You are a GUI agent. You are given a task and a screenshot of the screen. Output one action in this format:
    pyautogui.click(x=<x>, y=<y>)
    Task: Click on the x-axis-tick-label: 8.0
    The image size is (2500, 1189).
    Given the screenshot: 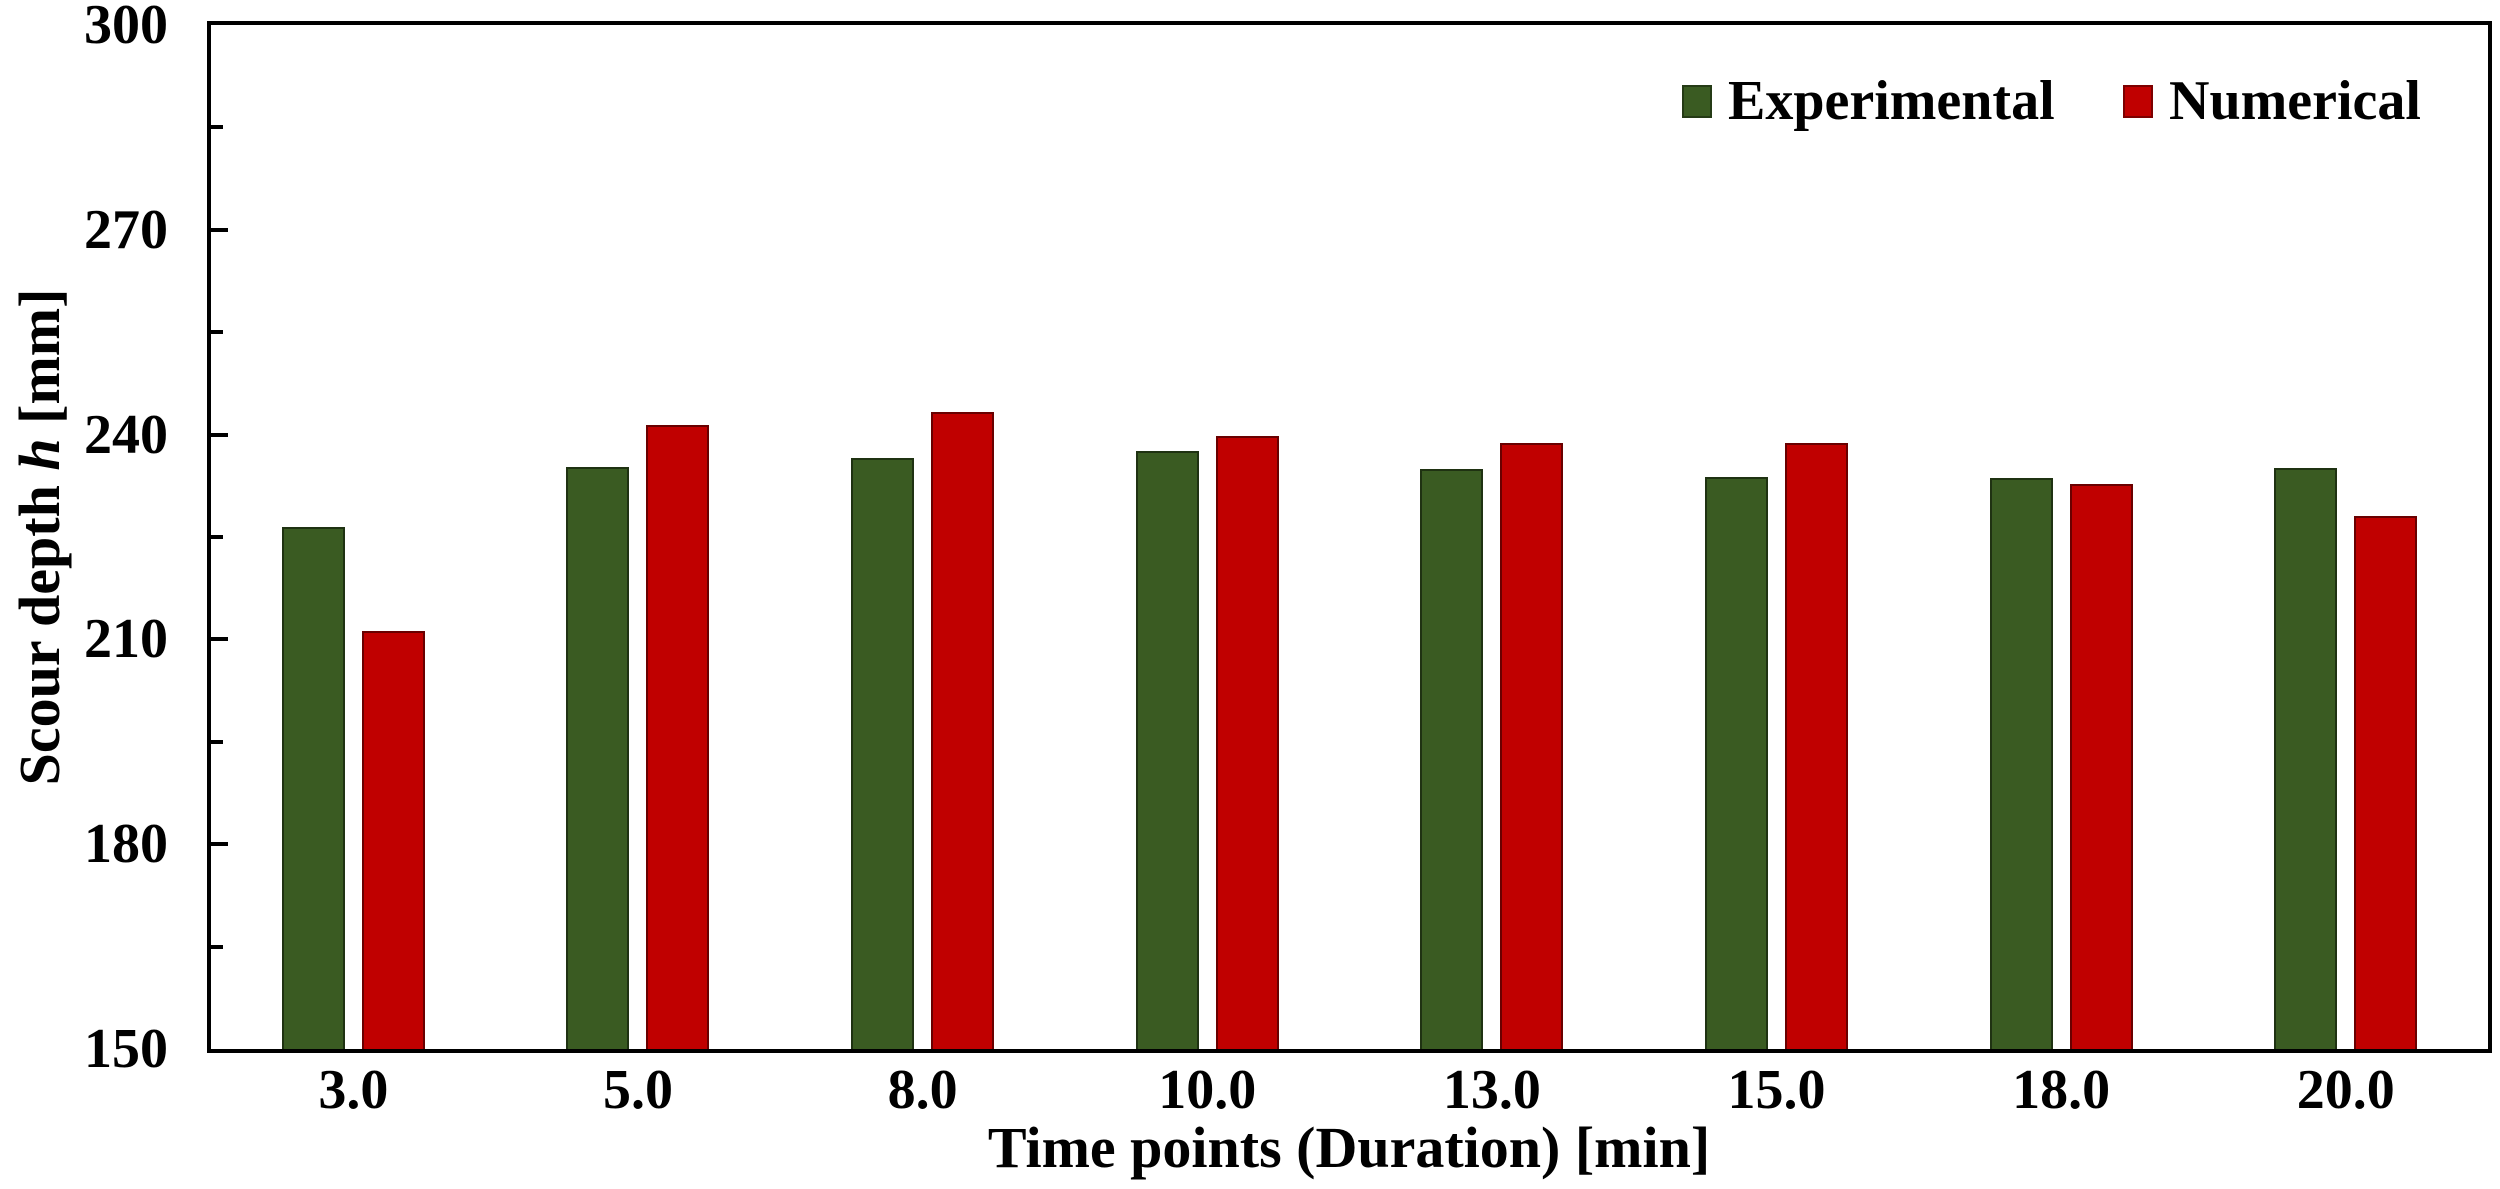 What is the action you would take?
    pyautogui.click(x=922, y=1090)
    